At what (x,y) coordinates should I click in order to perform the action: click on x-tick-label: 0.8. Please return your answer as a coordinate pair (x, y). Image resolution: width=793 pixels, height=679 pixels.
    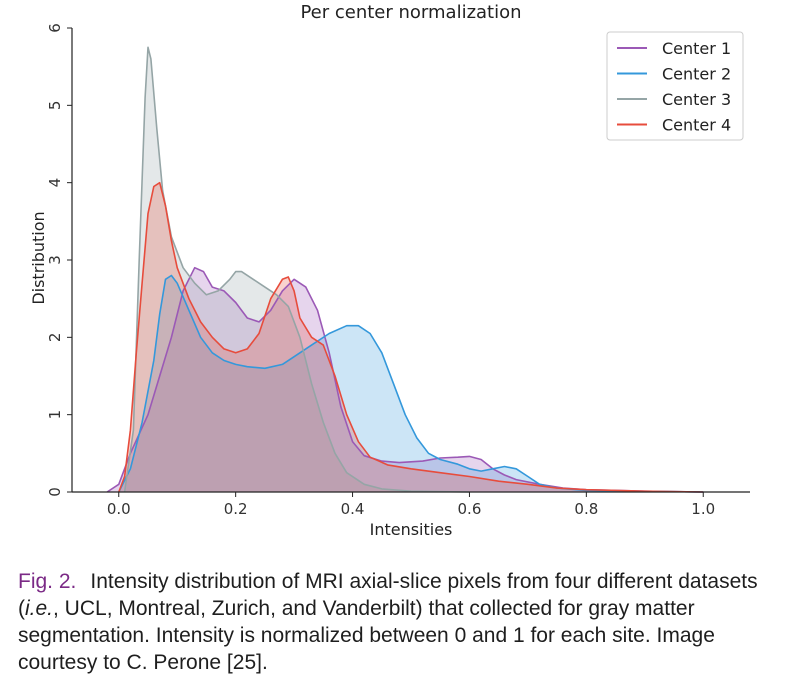
    Looking at the image, I should click on (586, 509).